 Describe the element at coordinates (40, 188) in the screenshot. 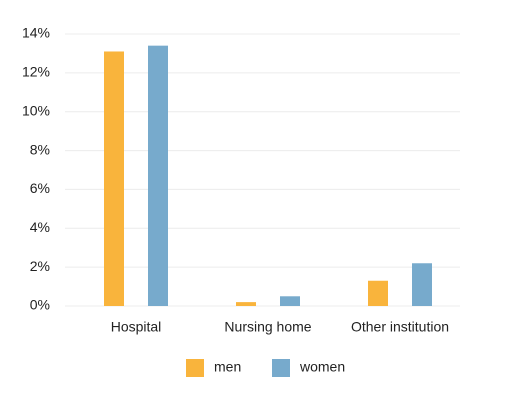

I see `y-tick-label: 6%` at that location.